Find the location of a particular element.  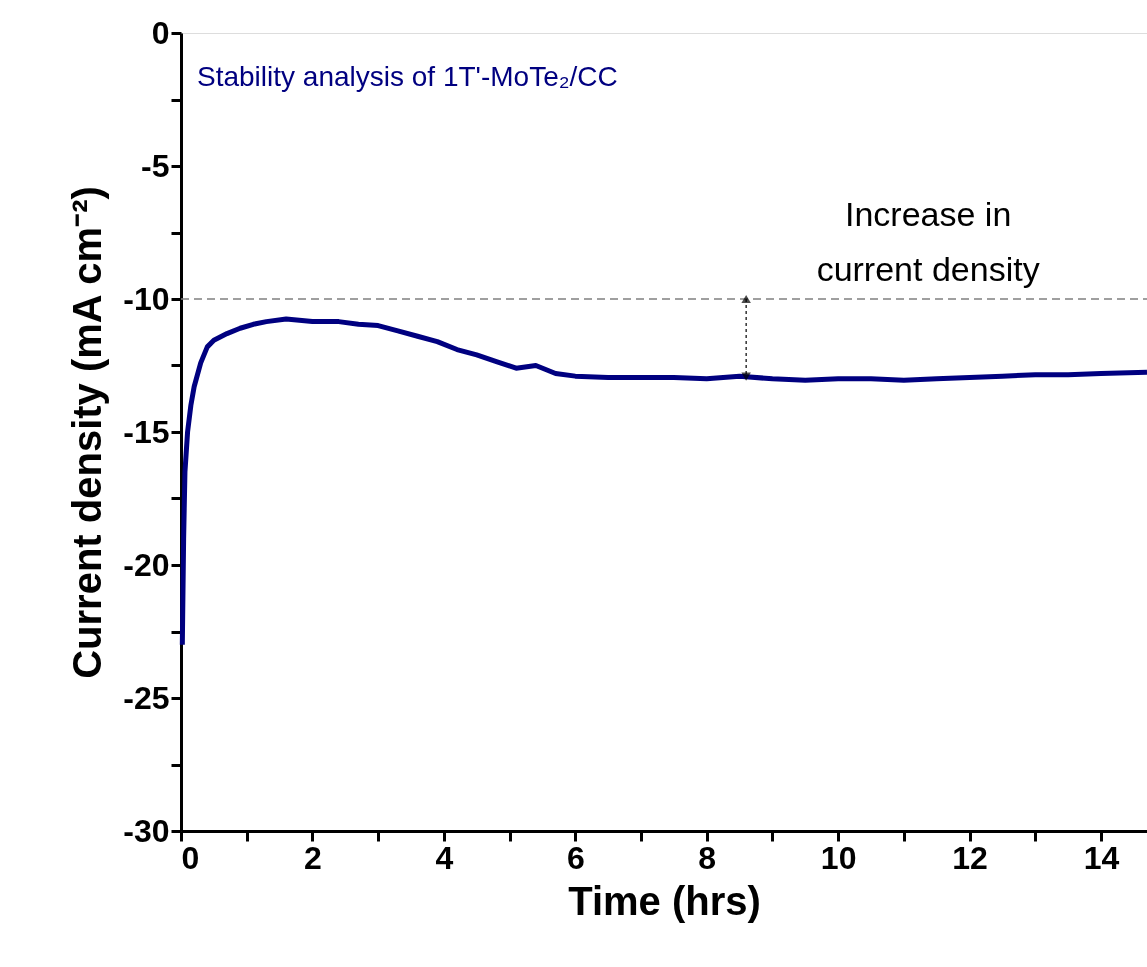

annotation: Increase in current density is located at coordinates (928, 241).